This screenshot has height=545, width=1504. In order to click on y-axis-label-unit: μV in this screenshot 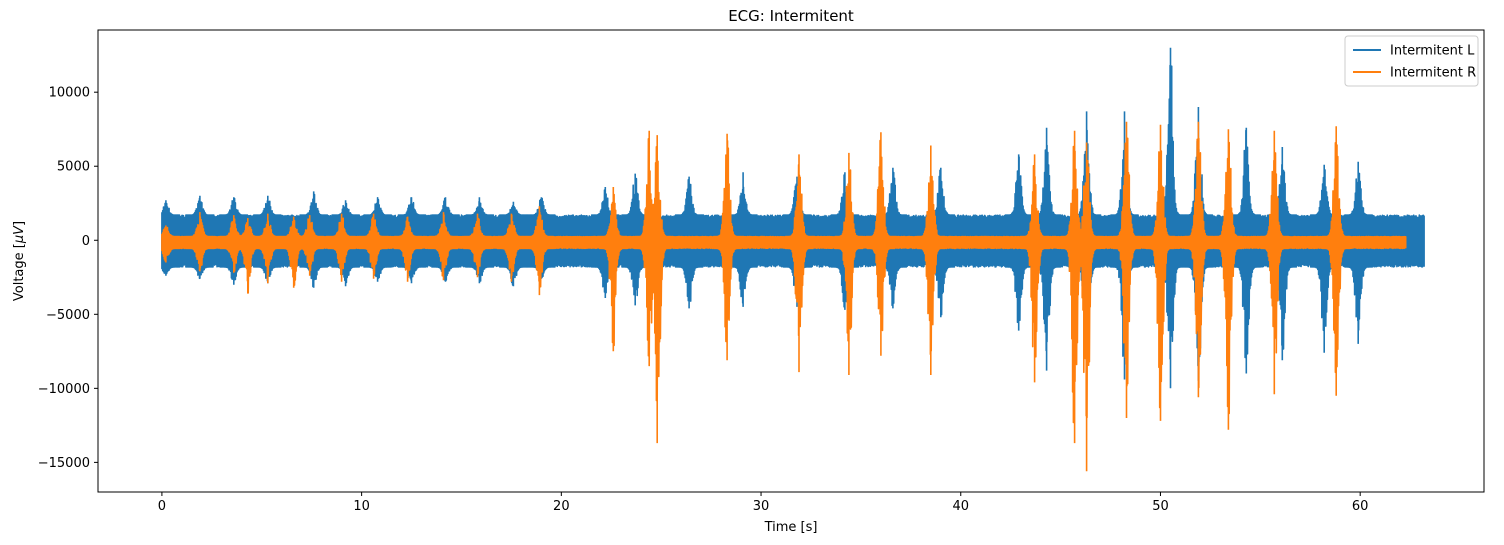, I will do `click(19, 234)`.